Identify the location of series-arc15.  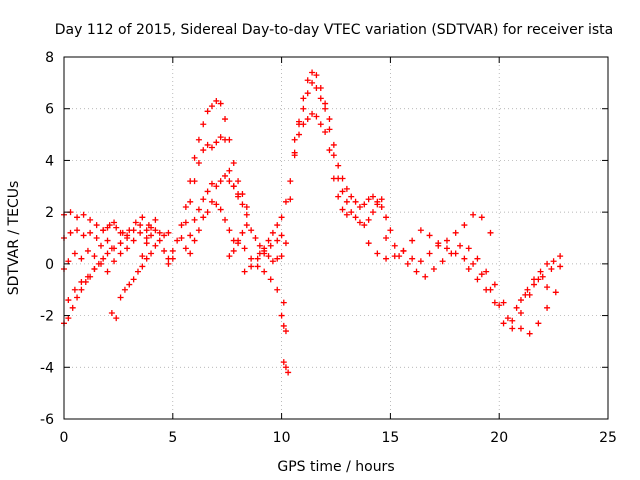
(320, 163).